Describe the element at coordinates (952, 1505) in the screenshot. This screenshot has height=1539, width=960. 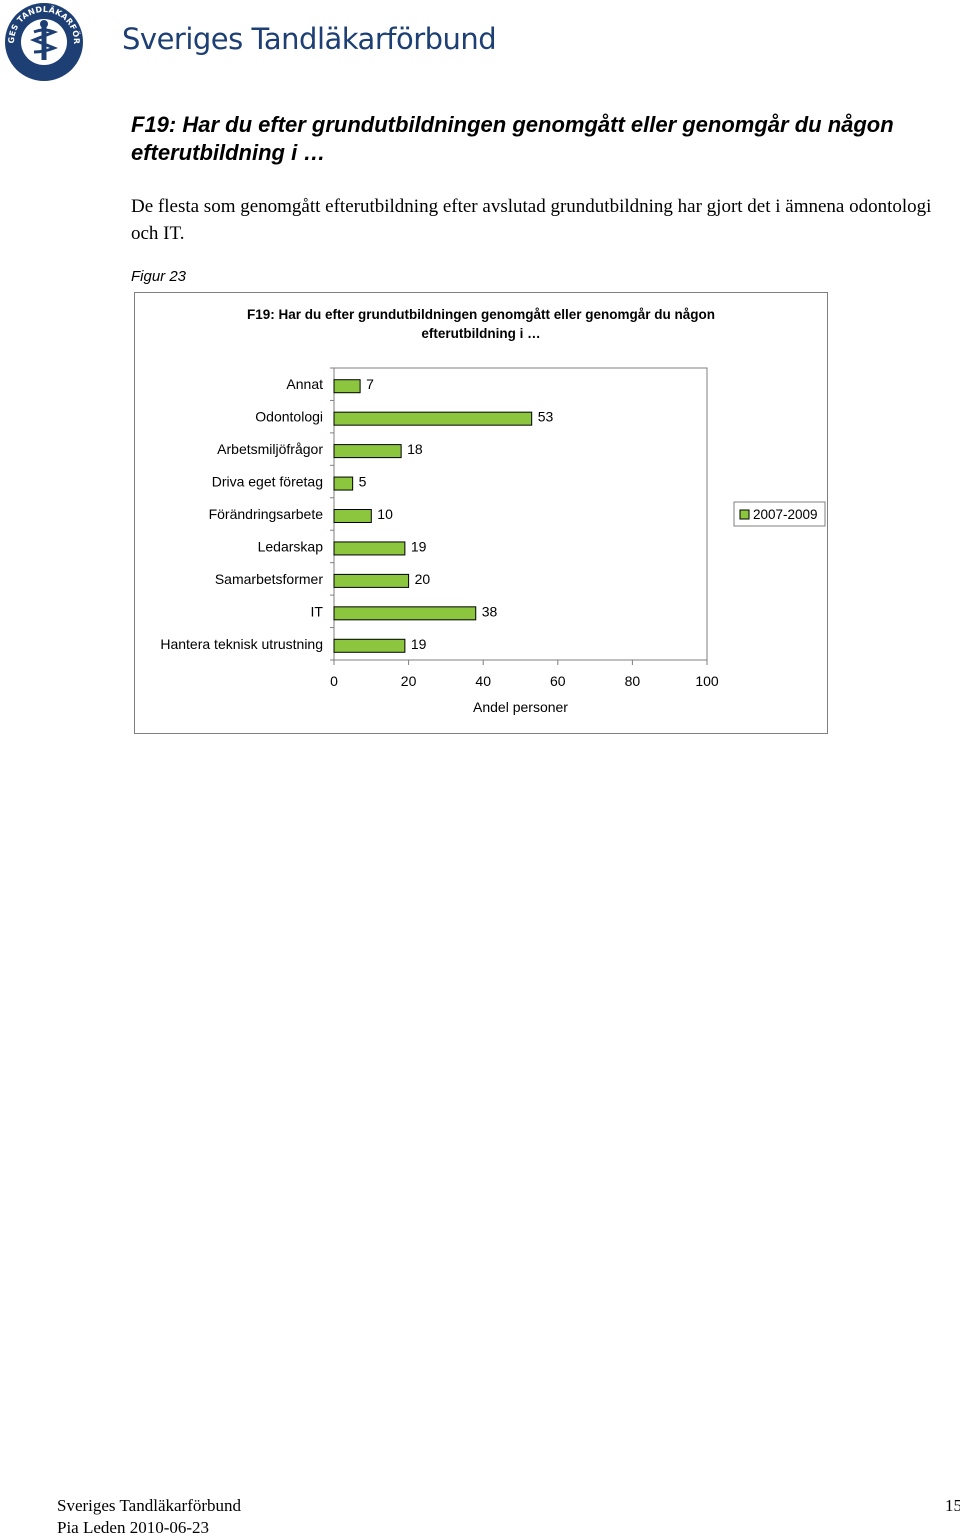
I see `page-number: 15` at that location.